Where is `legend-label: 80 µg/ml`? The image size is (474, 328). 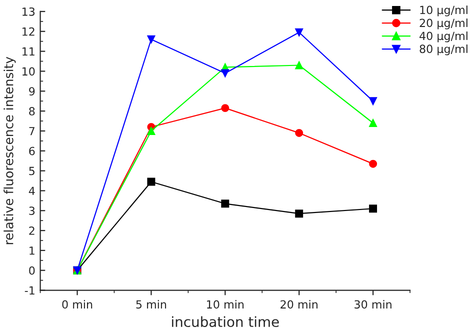 legend-label: 80 µg/ml is located at coordinates (444, 50).